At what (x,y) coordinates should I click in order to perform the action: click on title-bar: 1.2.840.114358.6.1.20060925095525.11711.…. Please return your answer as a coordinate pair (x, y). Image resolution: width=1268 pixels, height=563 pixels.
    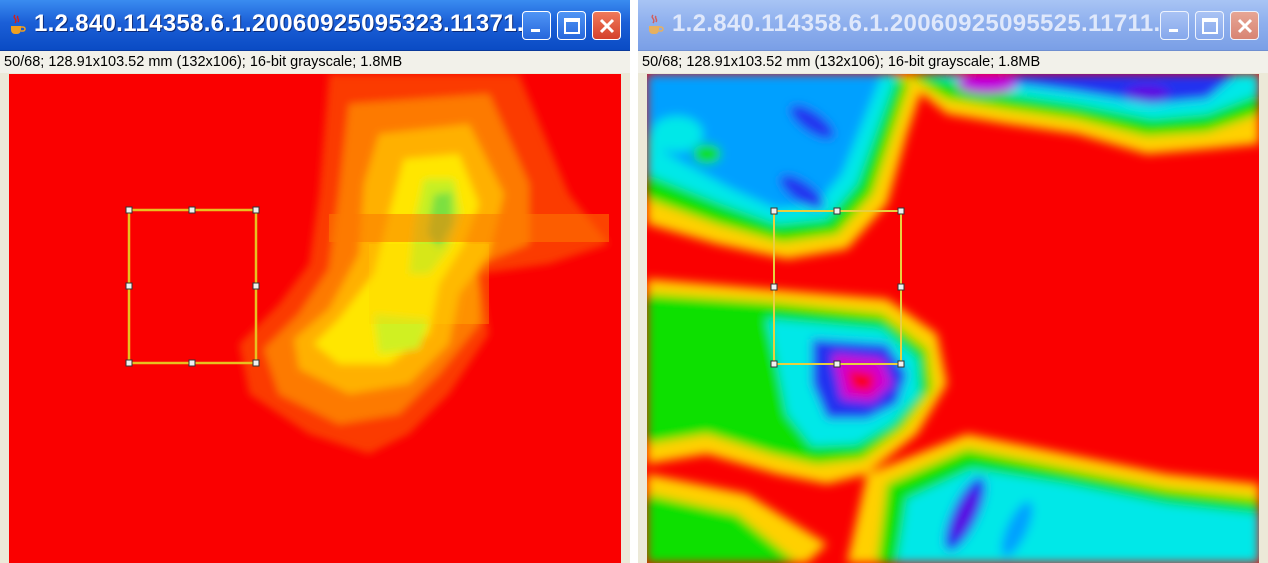
    Looking at the image, I should click on (953, 25).